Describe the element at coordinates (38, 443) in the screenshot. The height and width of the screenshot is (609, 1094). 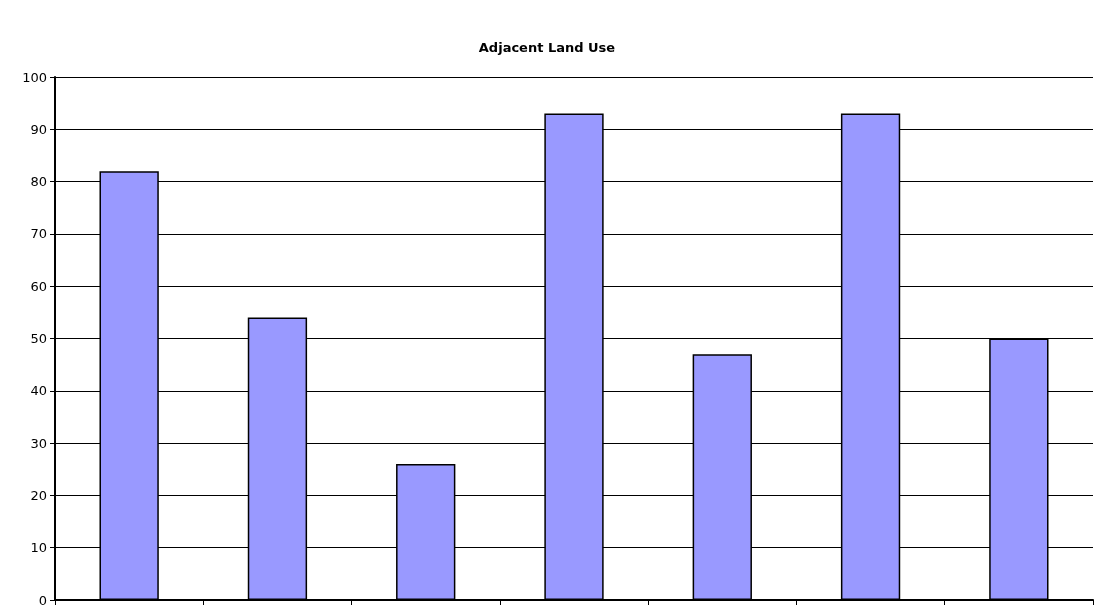
I see `y-tick-label: 30` at that location.